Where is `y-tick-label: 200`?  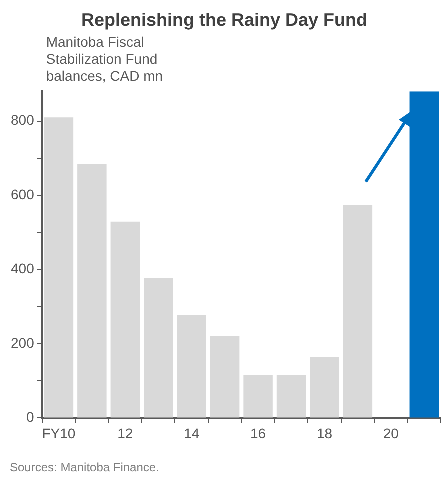 y-tick-label: 200 is located at coordinates (23, 342).